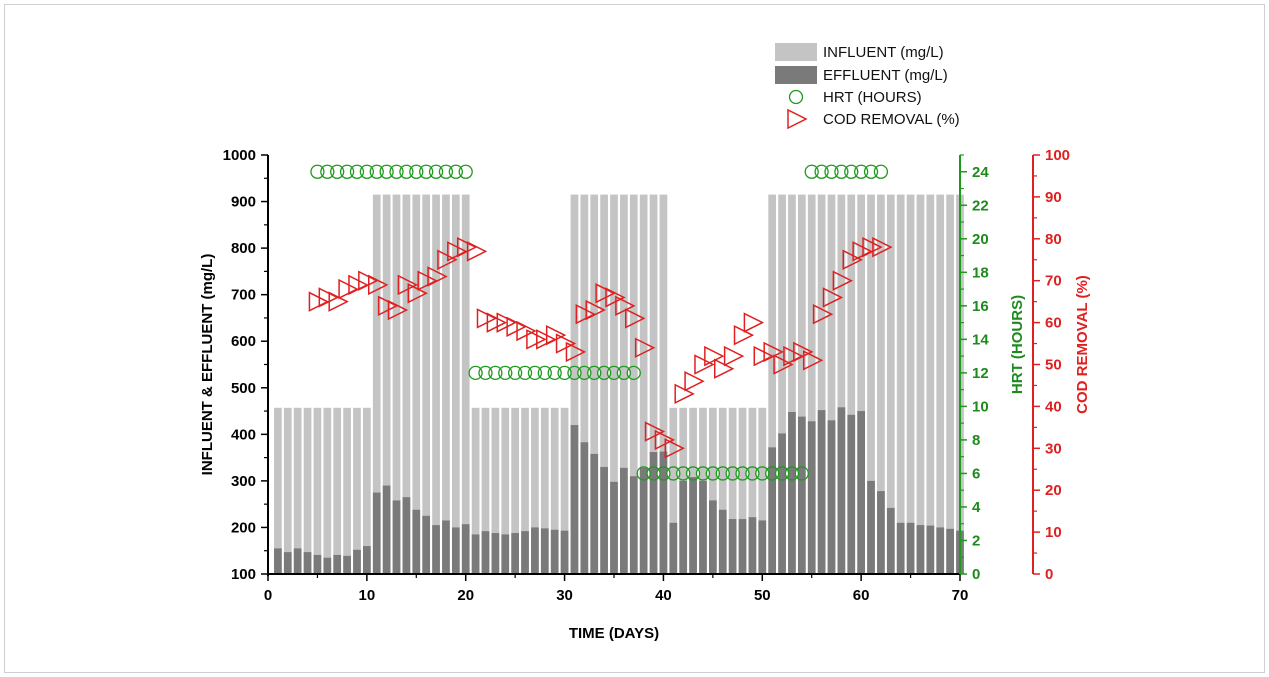 Image resolution: width=1269 pixels, height=677 pixels. I want to click on legend-hrt-marker, so click(796, 97).